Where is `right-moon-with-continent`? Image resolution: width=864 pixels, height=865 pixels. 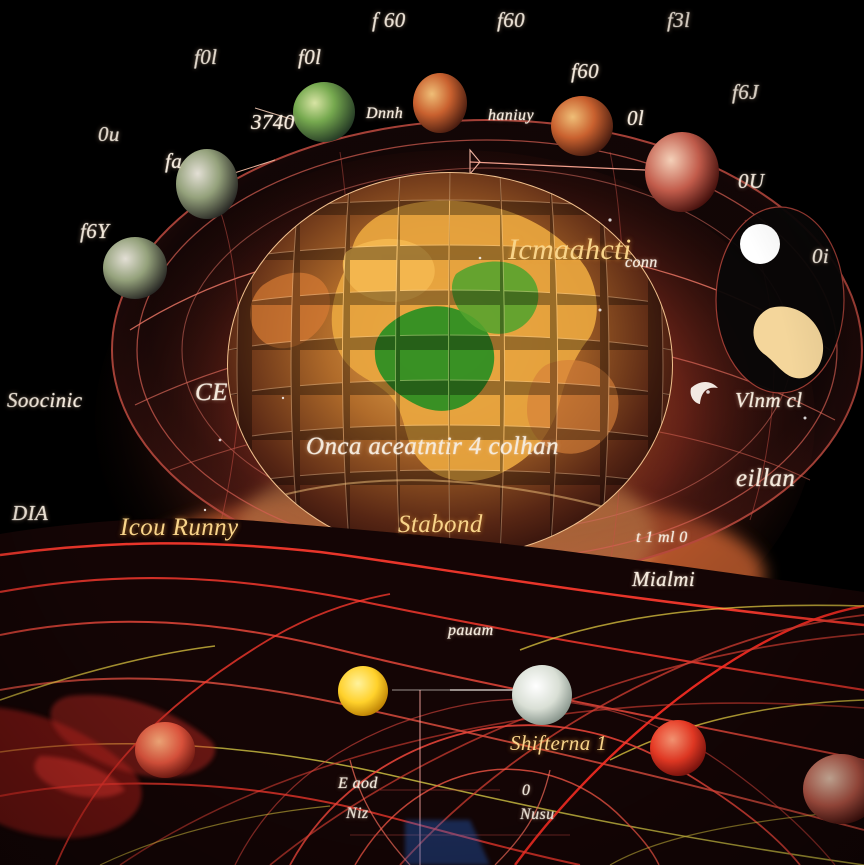
right-moon-with-continent is located at coordinates (767, 305).